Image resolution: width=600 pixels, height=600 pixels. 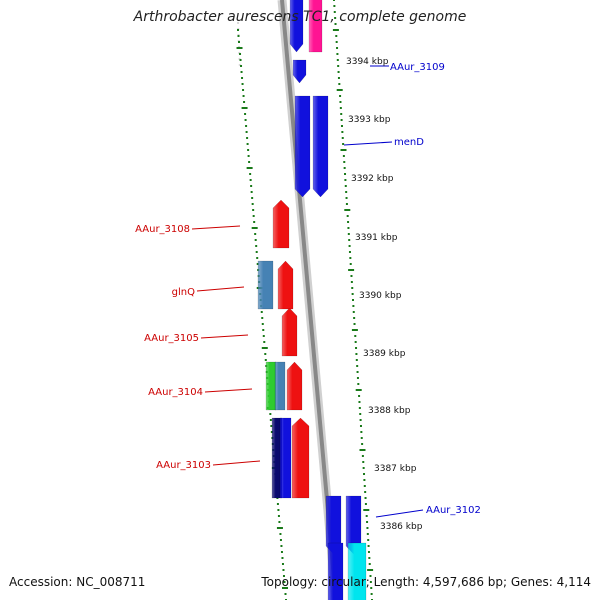 I want to click on gene-label: menD, so click(x=409, y=142).